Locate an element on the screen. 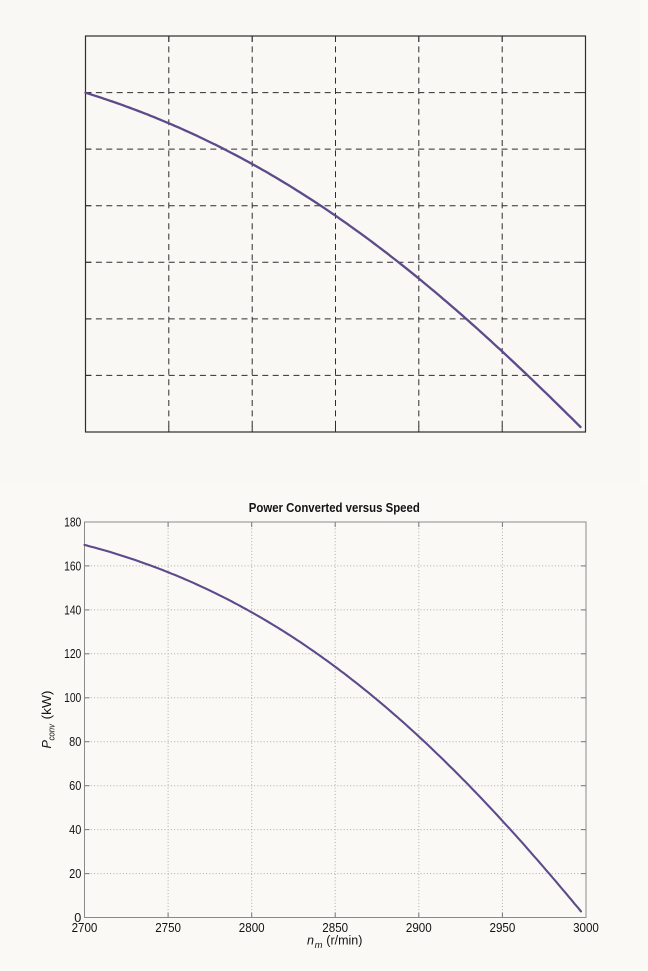 The width and height of the screenshot is (648, 971). svg-text: 40 is located at coordinates (75, 830).